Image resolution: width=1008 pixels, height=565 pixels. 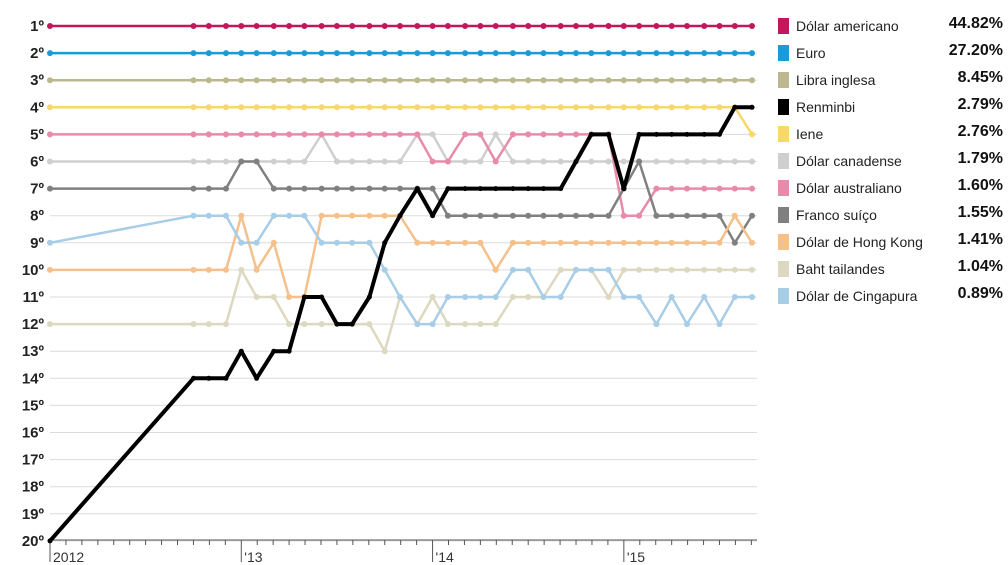 I want to click on y-tick-label: 17º, so click(x=33, y=460).